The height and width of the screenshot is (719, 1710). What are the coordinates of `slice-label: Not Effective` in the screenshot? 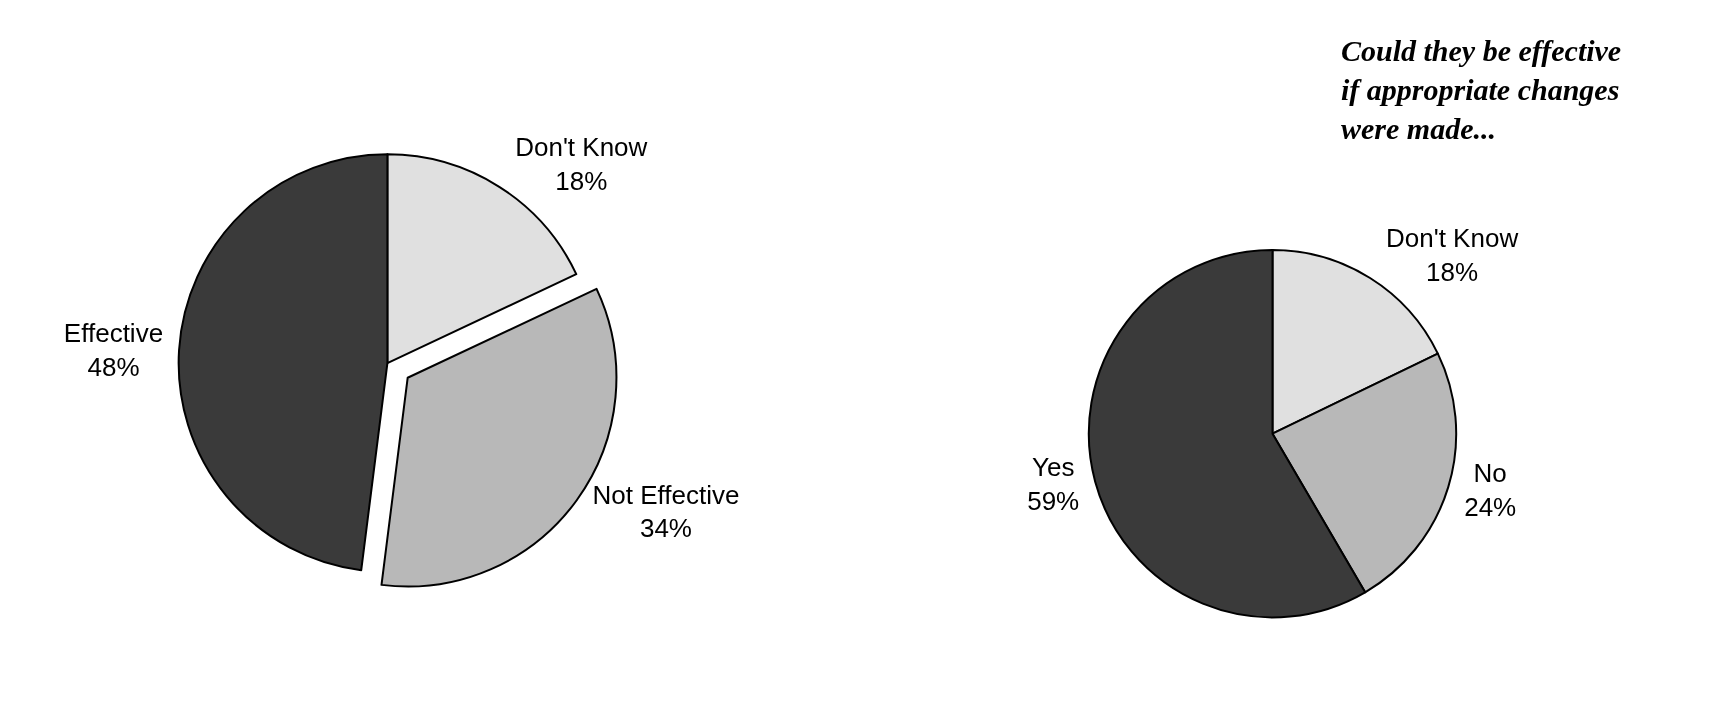 It's located at (666, 494).